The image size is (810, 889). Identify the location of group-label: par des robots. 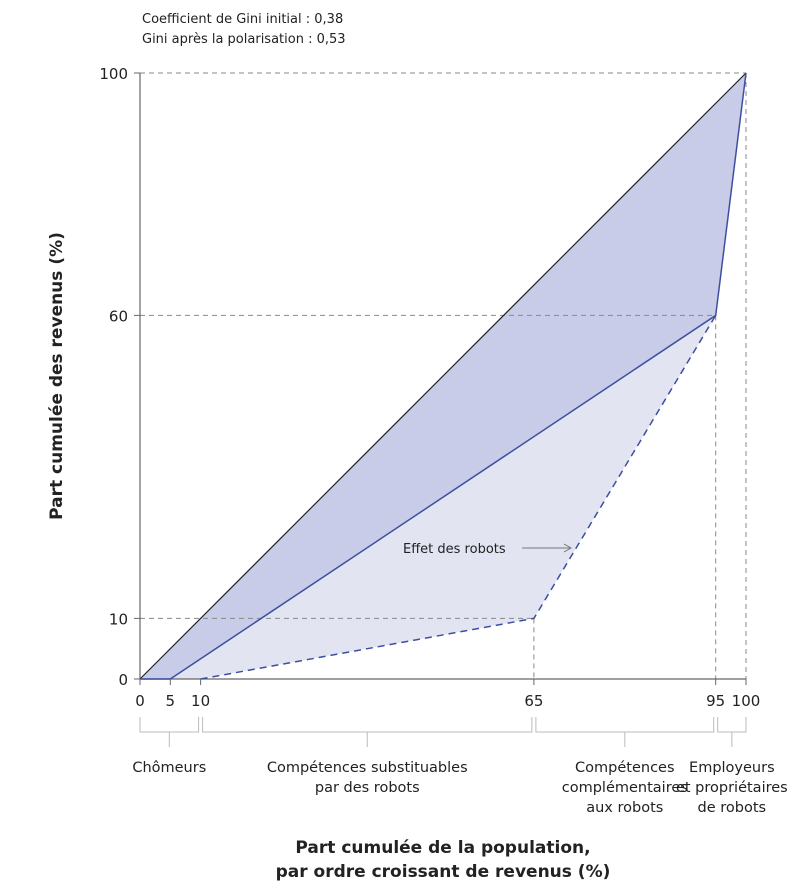
(367, 788).